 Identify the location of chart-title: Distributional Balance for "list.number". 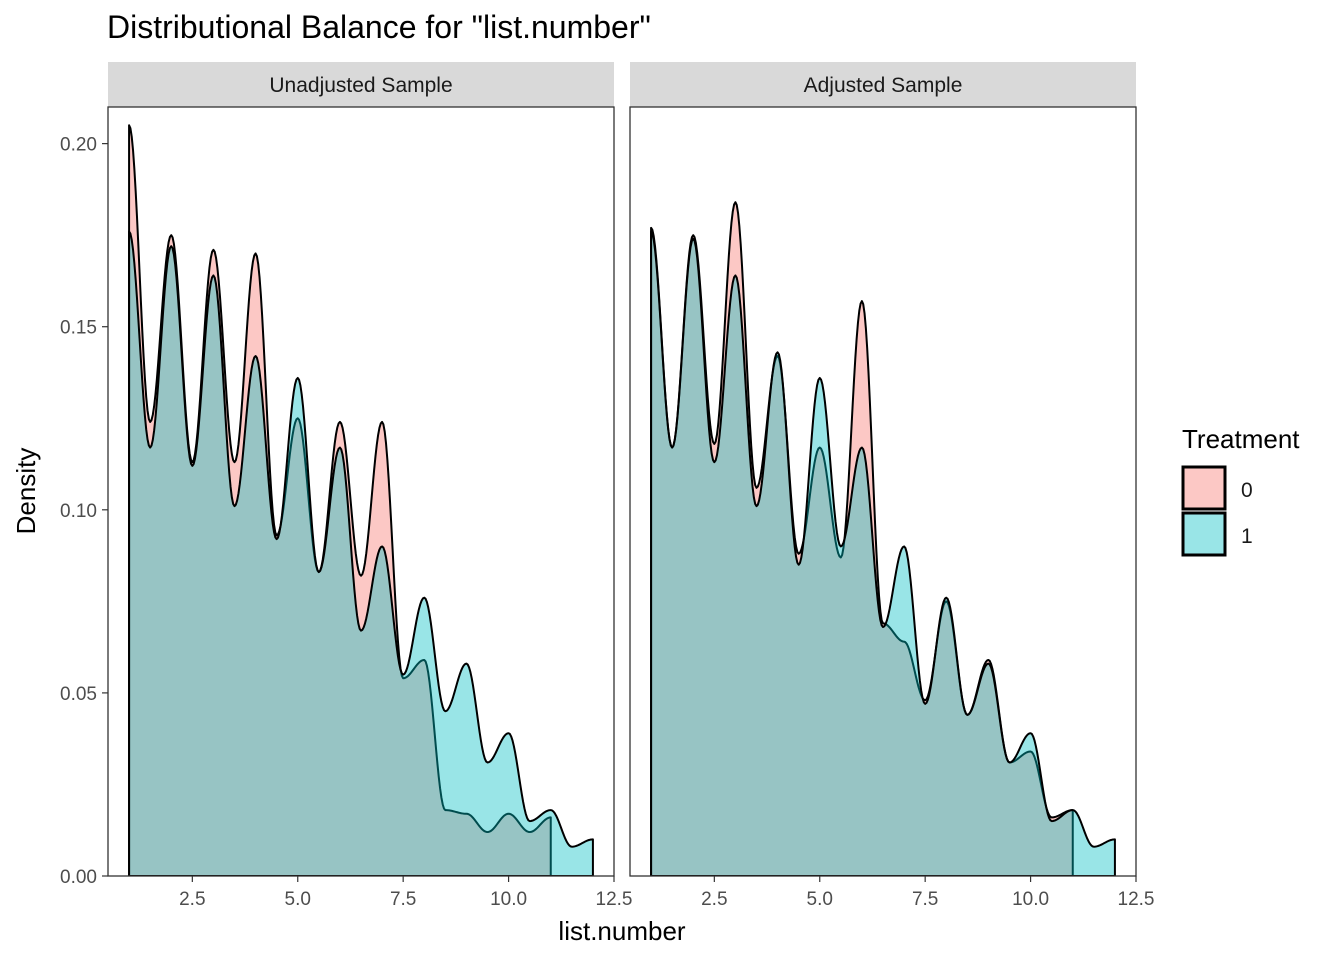
(379, 27).